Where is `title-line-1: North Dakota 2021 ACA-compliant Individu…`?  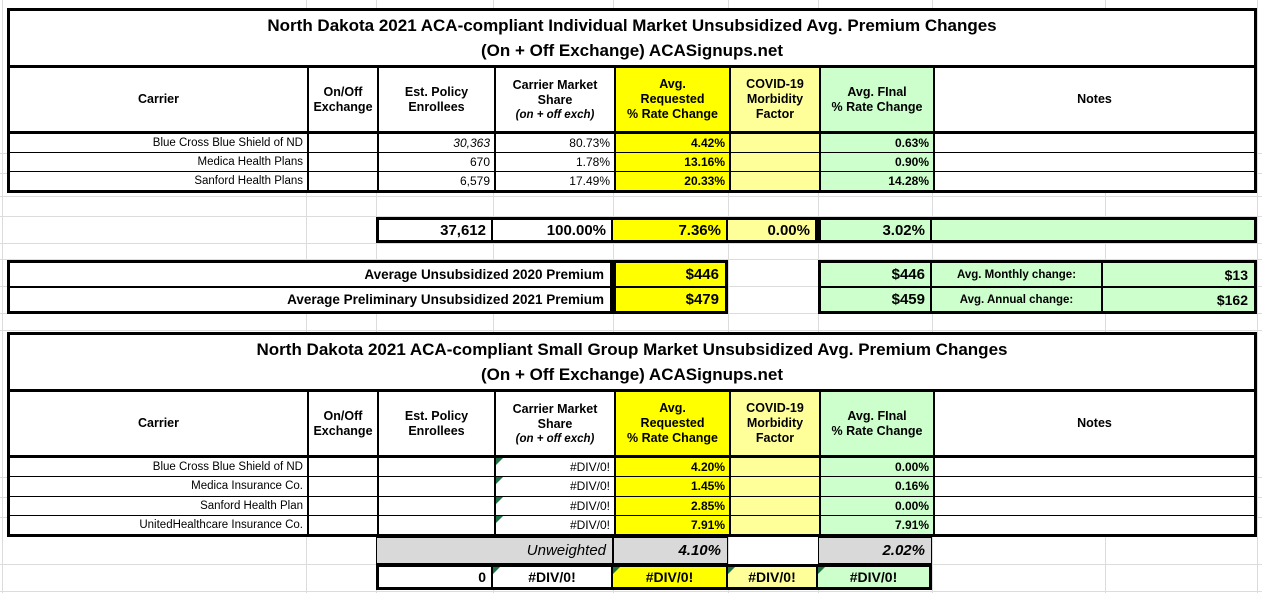
title-line-1: North Dakota 2021 ACA-compliant Individu… is located at coordinates (632, 25).